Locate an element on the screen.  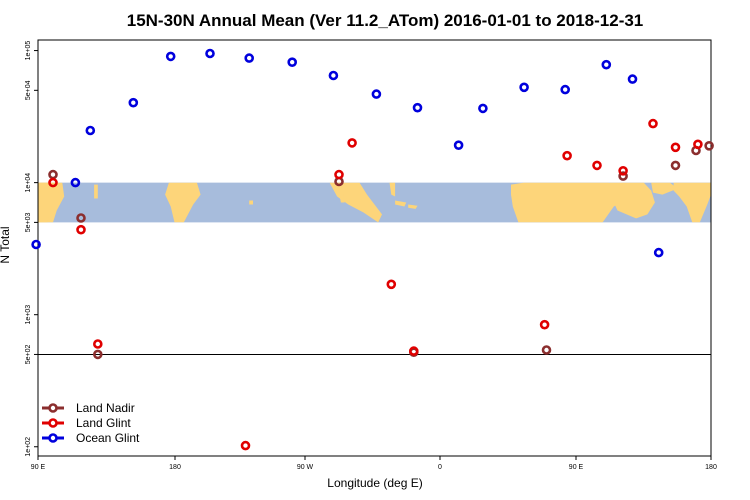
x-tick-label: 90 W is located at coordinates (305, 467).